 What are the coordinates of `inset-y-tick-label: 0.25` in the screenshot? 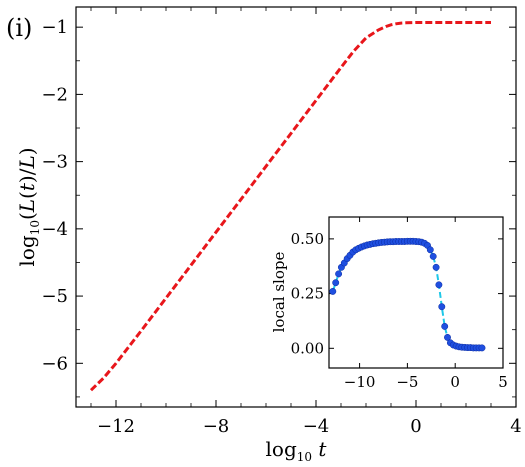 It's located at (307, 294).